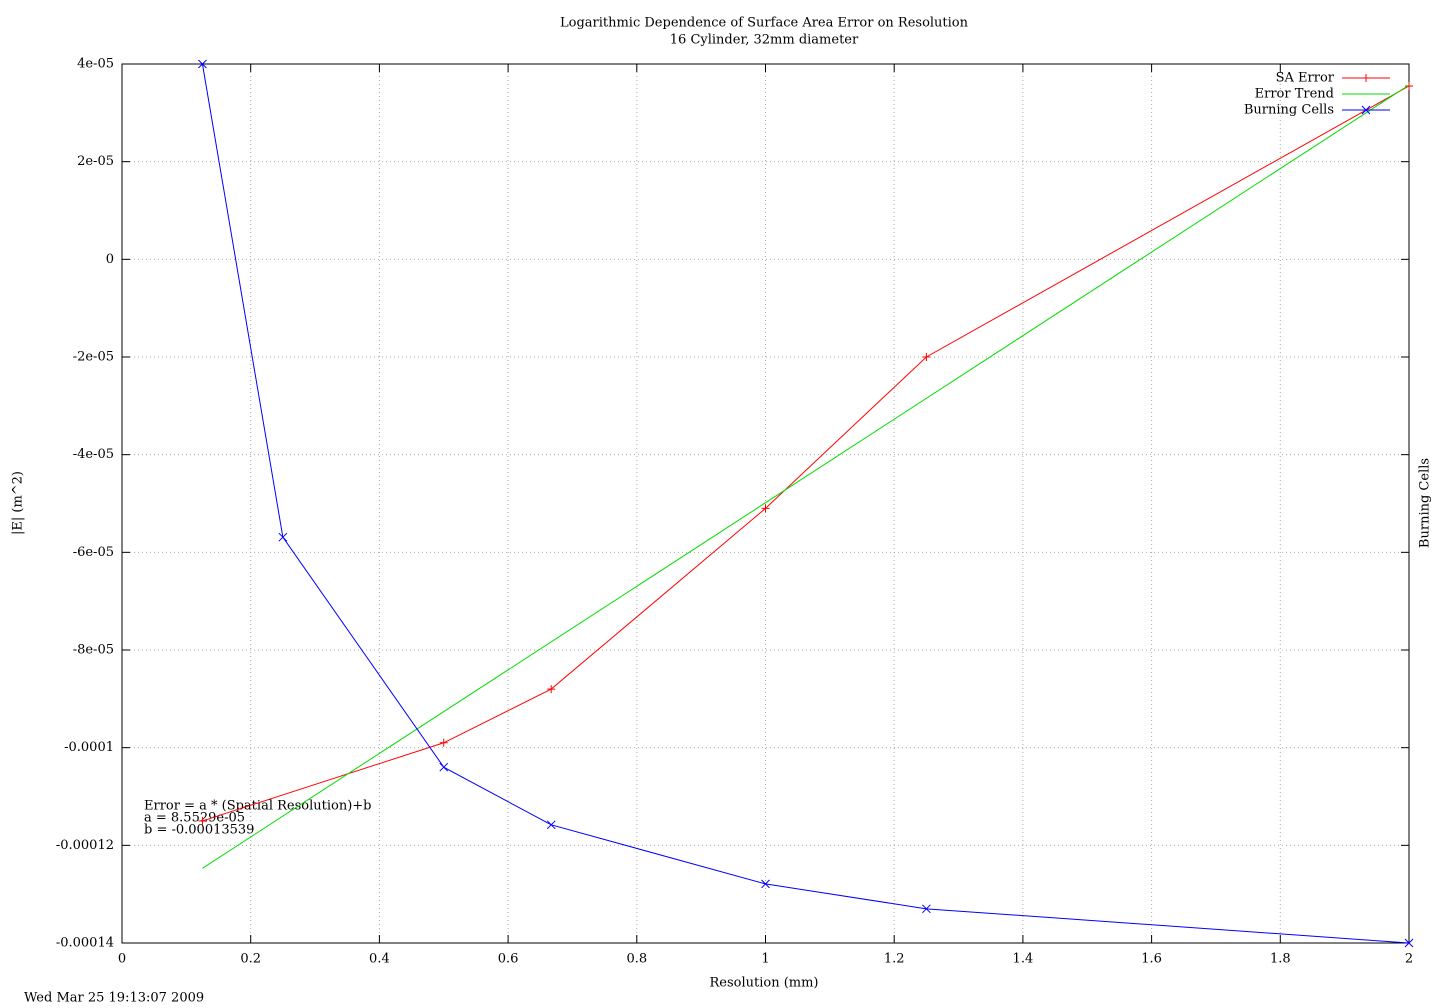 The width and height of the screenshot is (1440, 1008). I want to click on x-tick-label: 0, so click(122, 959).